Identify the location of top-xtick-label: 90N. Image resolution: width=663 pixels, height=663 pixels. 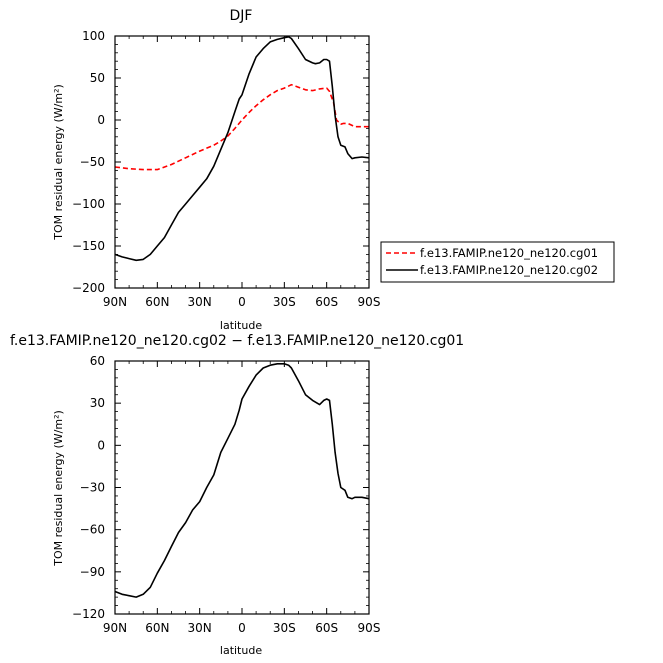
(115, 302).